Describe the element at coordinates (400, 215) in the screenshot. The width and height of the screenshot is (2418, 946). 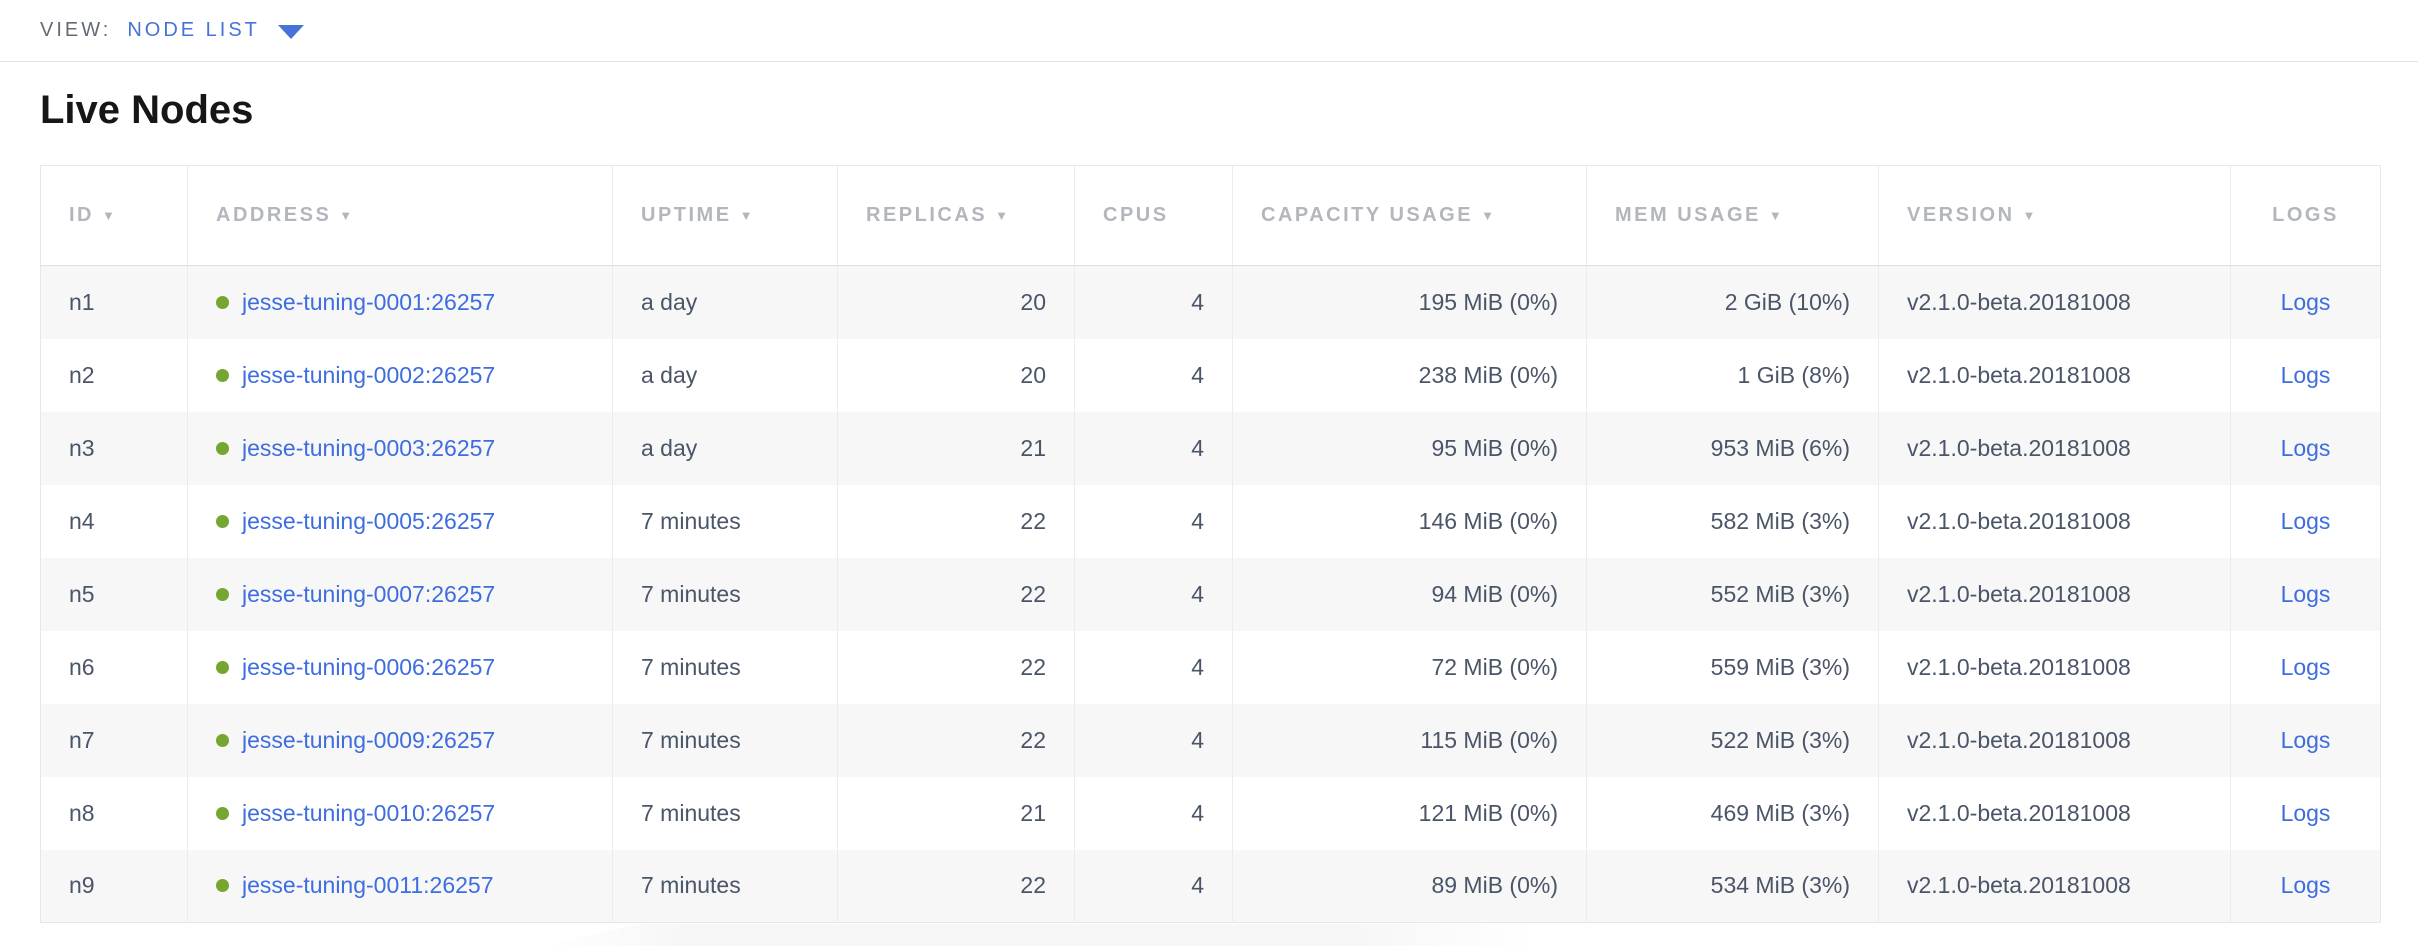
I see `column-header-address: ADDRESS ▼` at that location.